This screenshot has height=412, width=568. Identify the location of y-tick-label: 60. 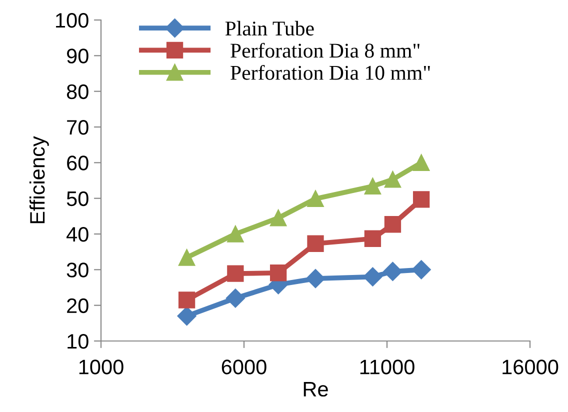
(77, 163).